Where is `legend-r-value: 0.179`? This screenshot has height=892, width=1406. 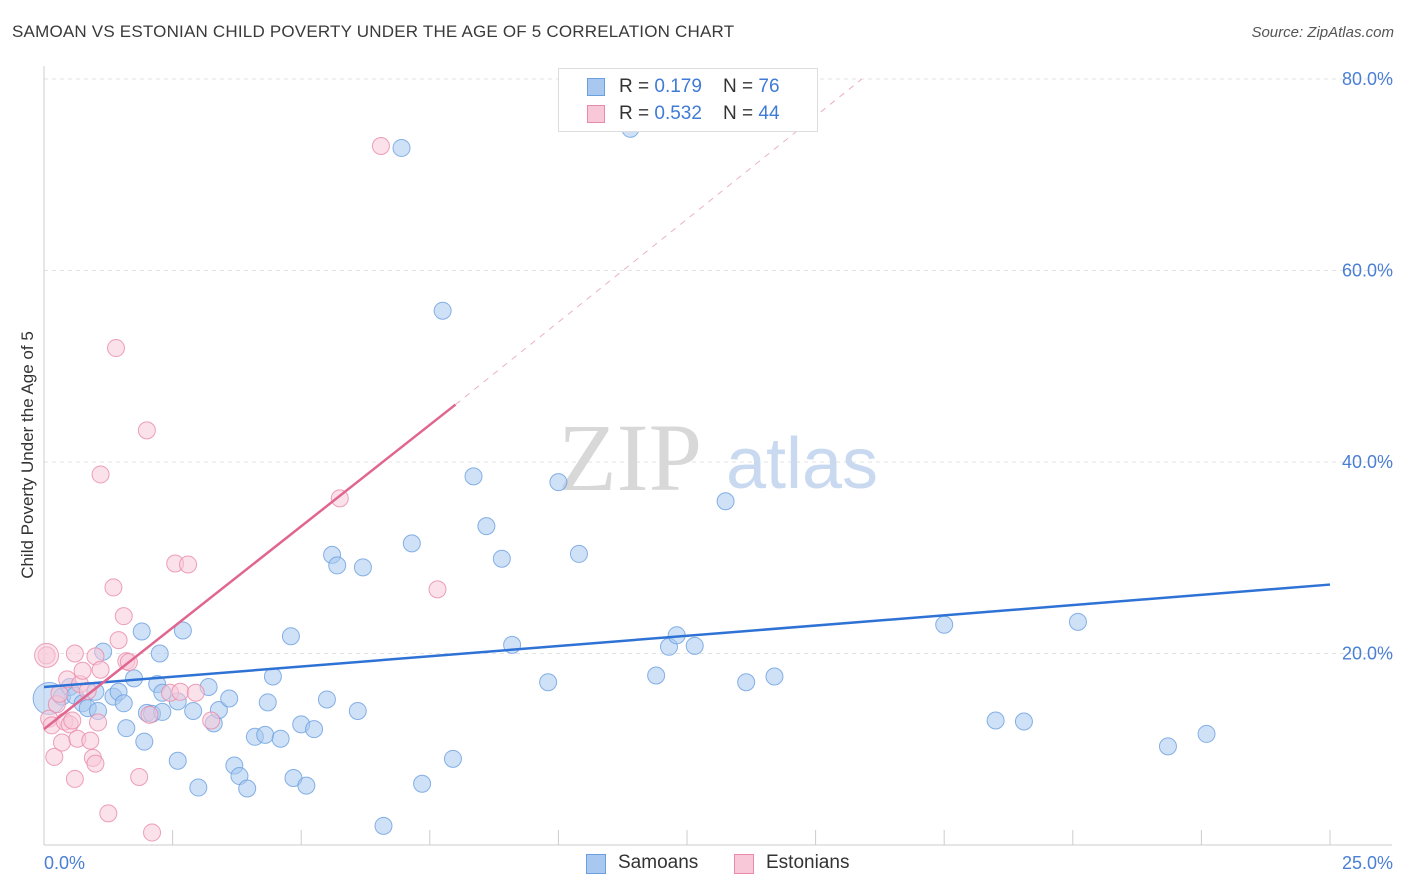
legend-r-value: 0.179 is located at coordinates (678, 86).